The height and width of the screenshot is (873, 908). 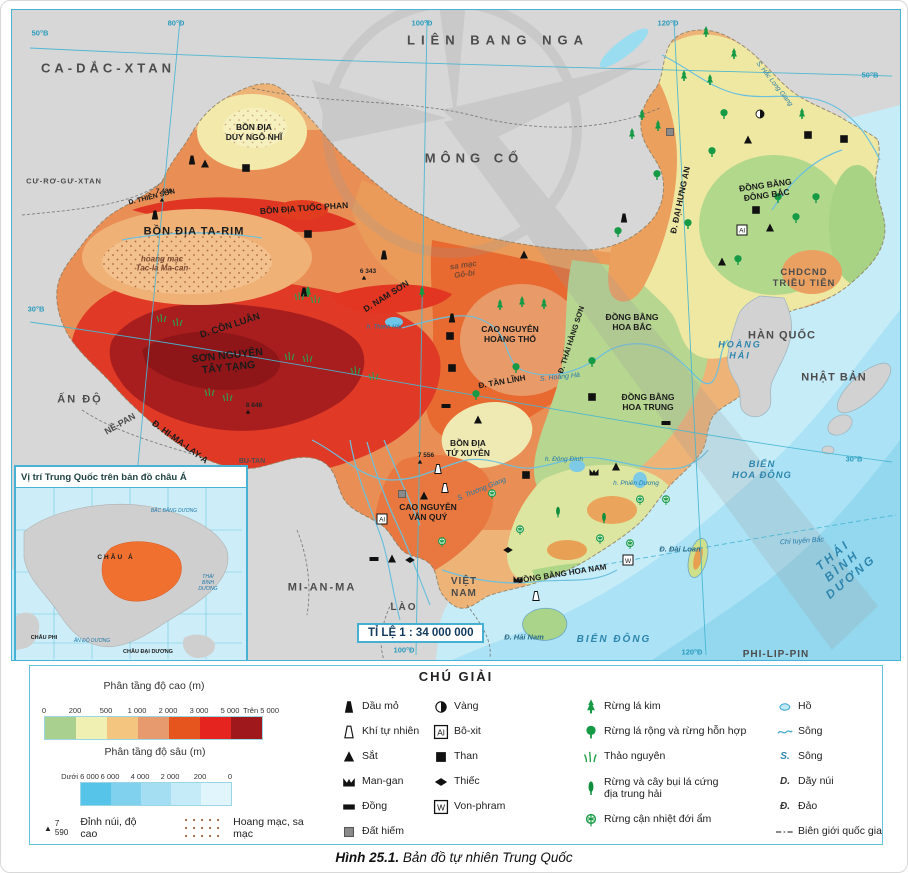 What do you see at coordinates (368, 272) in the screenshot?
I see `label-peak-6343: 6 343` at bounding box center [368, 272].